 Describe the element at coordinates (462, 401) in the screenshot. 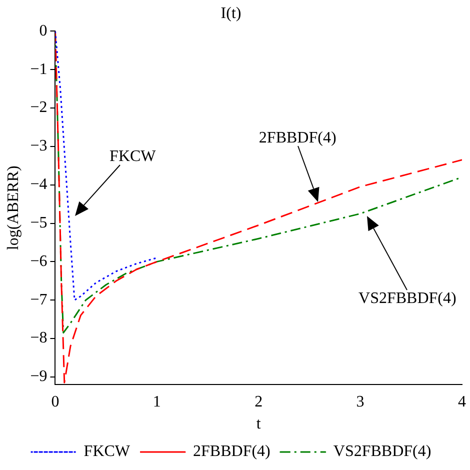

I see `x-tick-label: 4` at that location.